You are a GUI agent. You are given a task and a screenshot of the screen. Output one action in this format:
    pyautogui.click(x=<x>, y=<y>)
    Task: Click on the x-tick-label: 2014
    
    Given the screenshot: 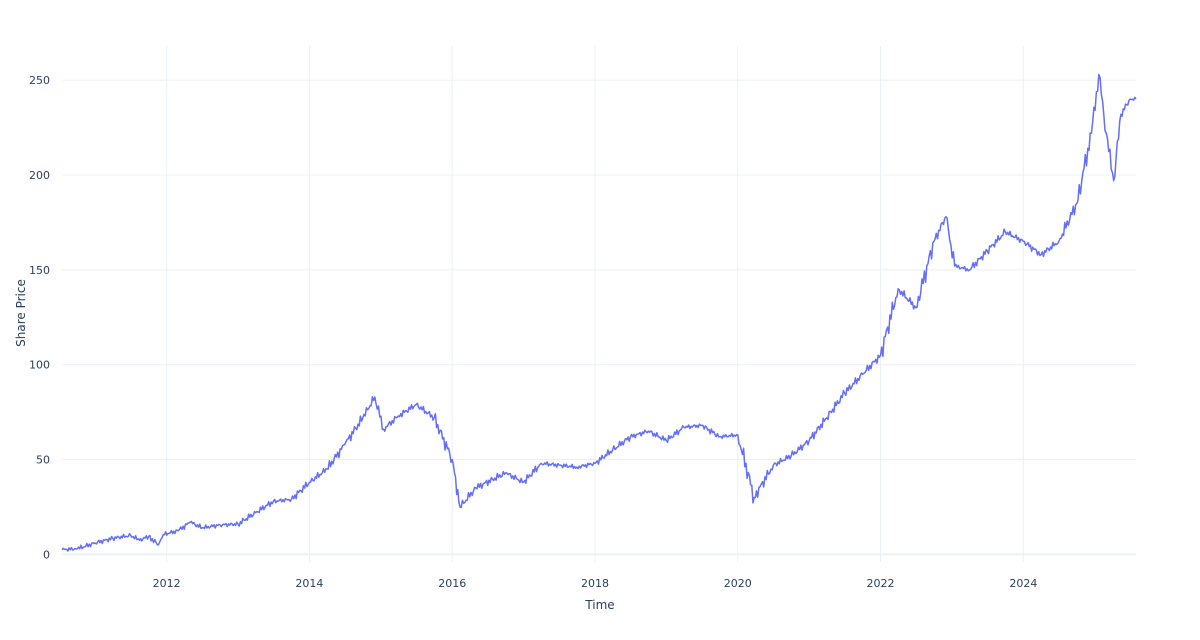 What is the action you would take?
    pyautogui.click(x=309, y=583)
    